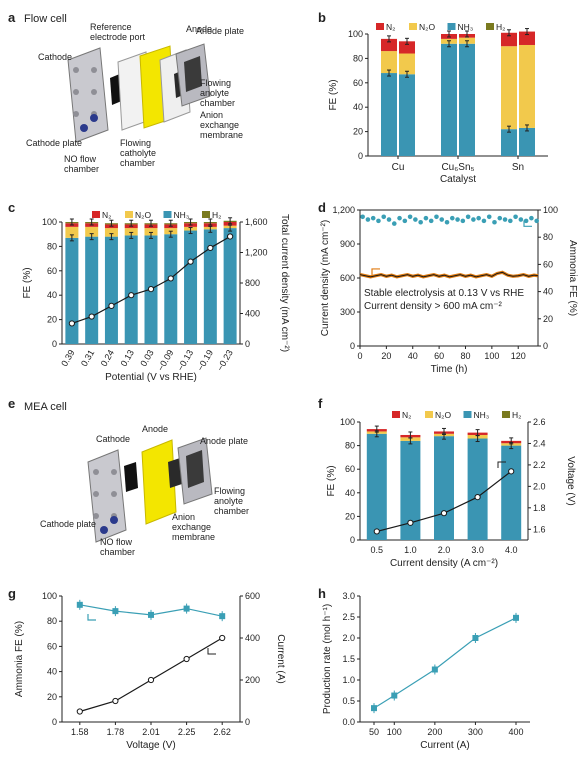 The width and height of the screenshot is (584, 762). I want to click on y-tick-label: 900, so click(347, 244).